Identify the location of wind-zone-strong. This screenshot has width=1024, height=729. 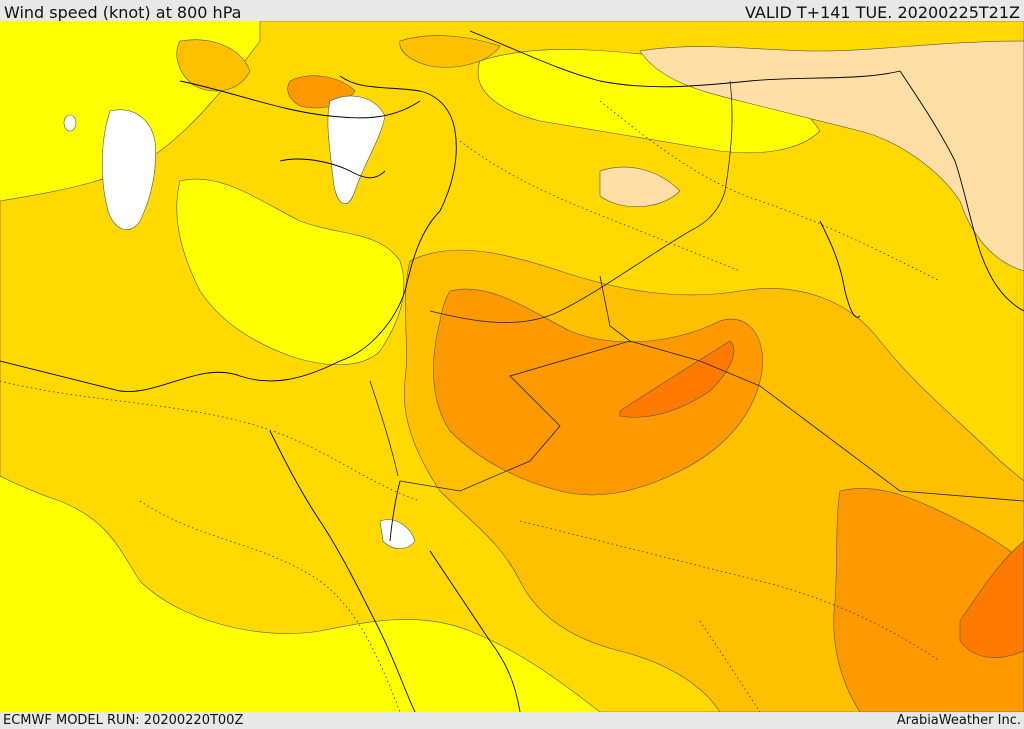
(598, 392).